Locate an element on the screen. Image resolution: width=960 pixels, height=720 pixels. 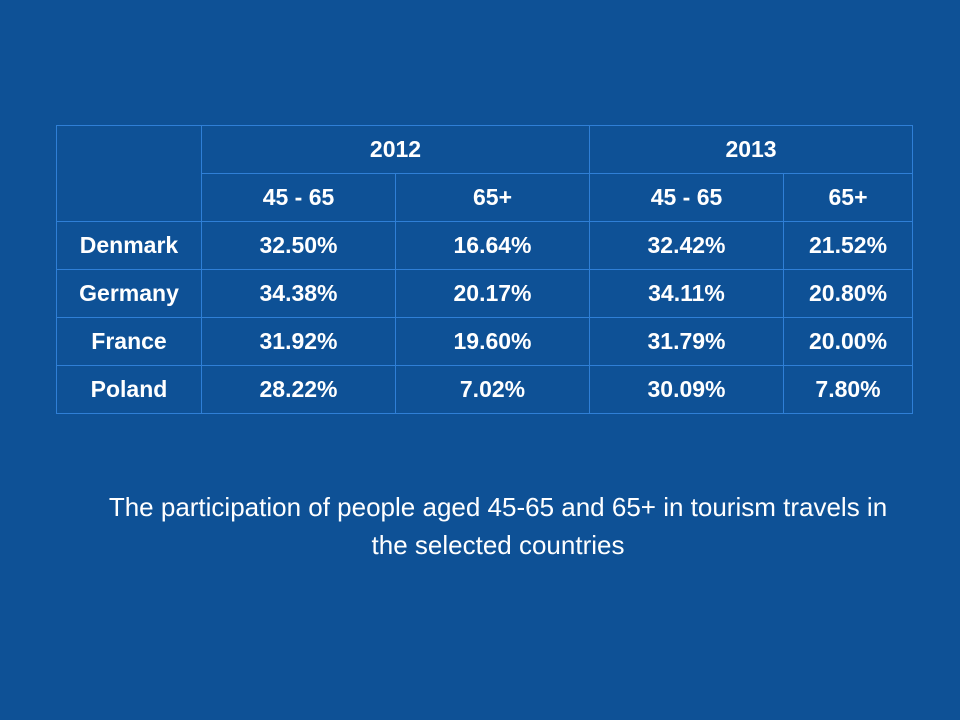
table-row-denmark: Denmark 32.50% 16.64% 32.42% 21.52% is located at coordinates (485, 245).